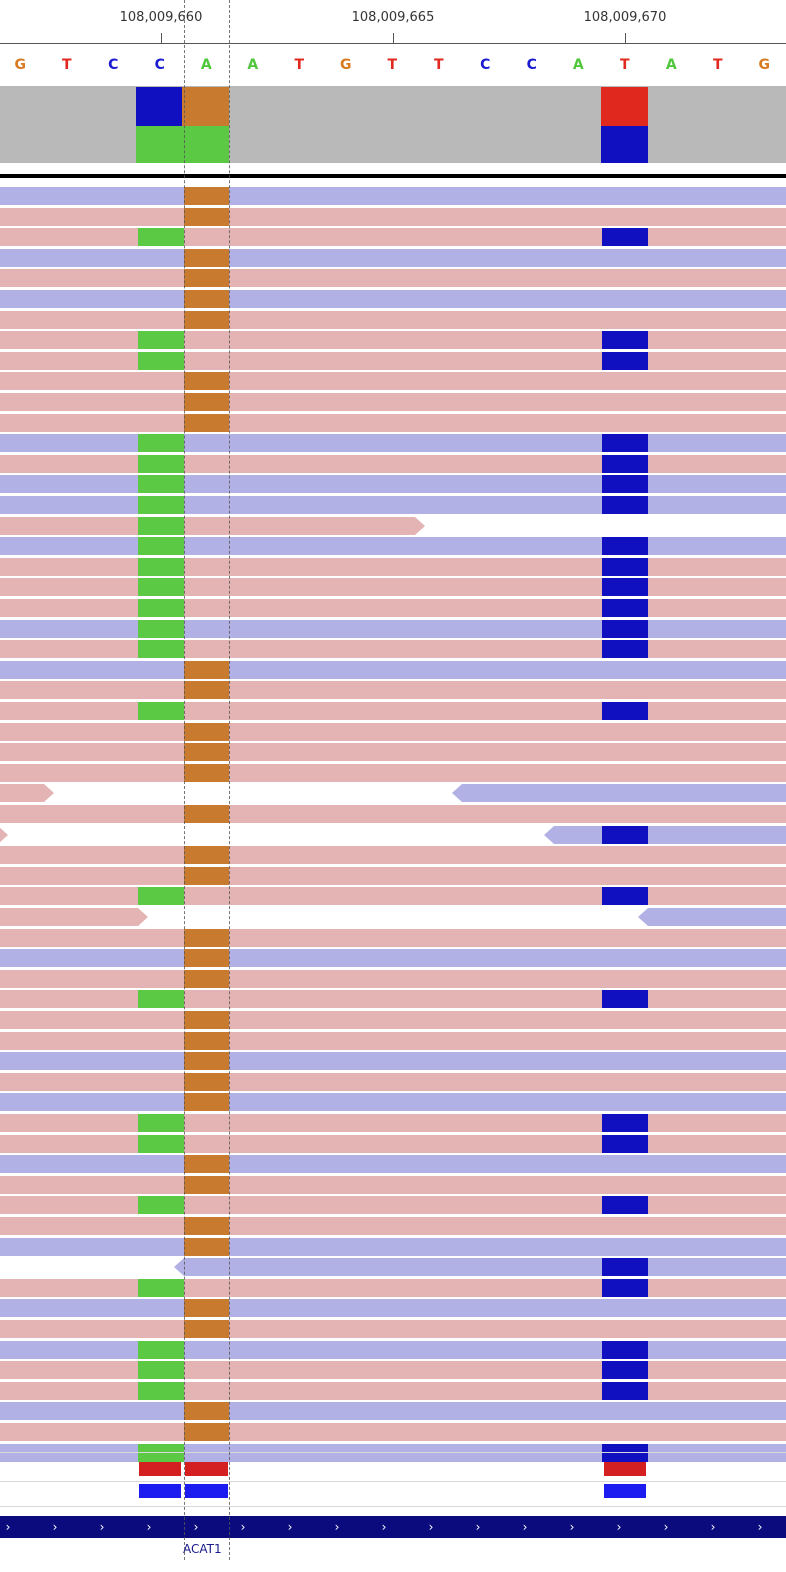  I want to click on track-divider, so click(393, 1452).